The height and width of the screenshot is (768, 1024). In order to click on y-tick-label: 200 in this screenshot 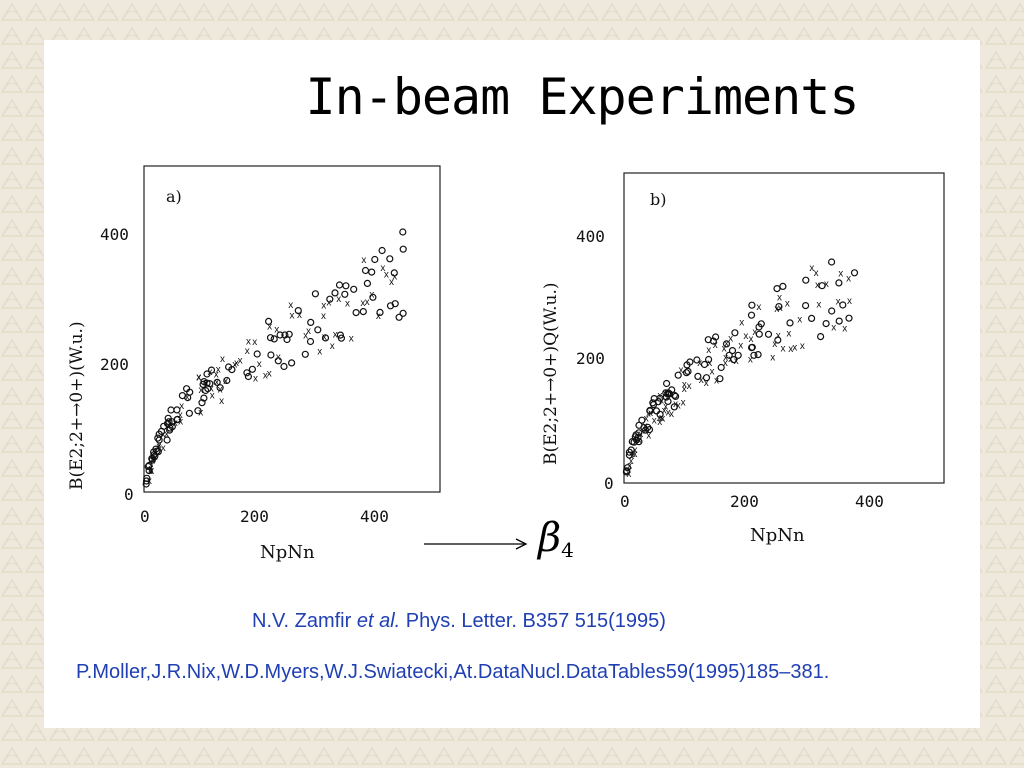, I will do `click(590, 358)`.